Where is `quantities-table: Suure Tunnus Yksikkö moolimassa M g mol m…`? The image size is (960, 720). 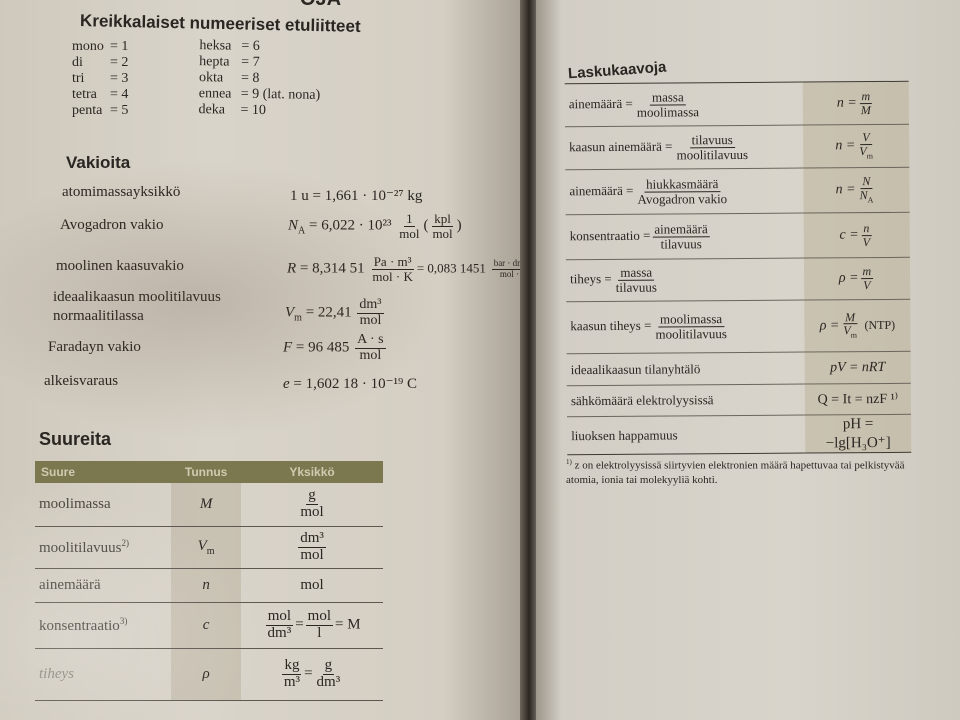 quantities-table: Suure Tunnus Yksikkö moolimassa M g mol m… is located at coordinates (209, 581).